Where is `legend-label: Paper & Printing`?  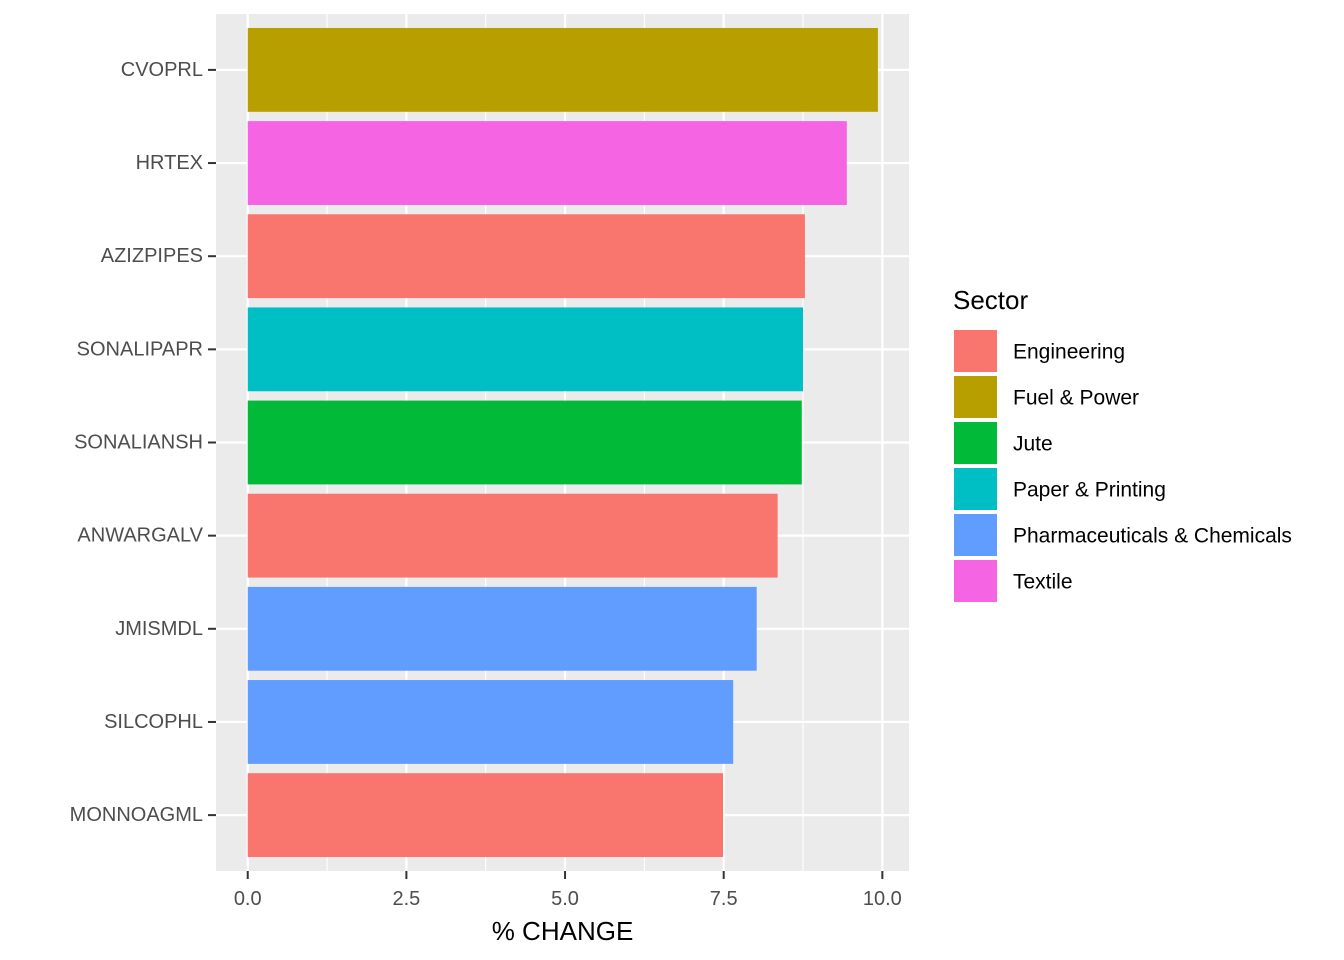 legend-label: Paper & Printing is located at coordinates (1089, 490).